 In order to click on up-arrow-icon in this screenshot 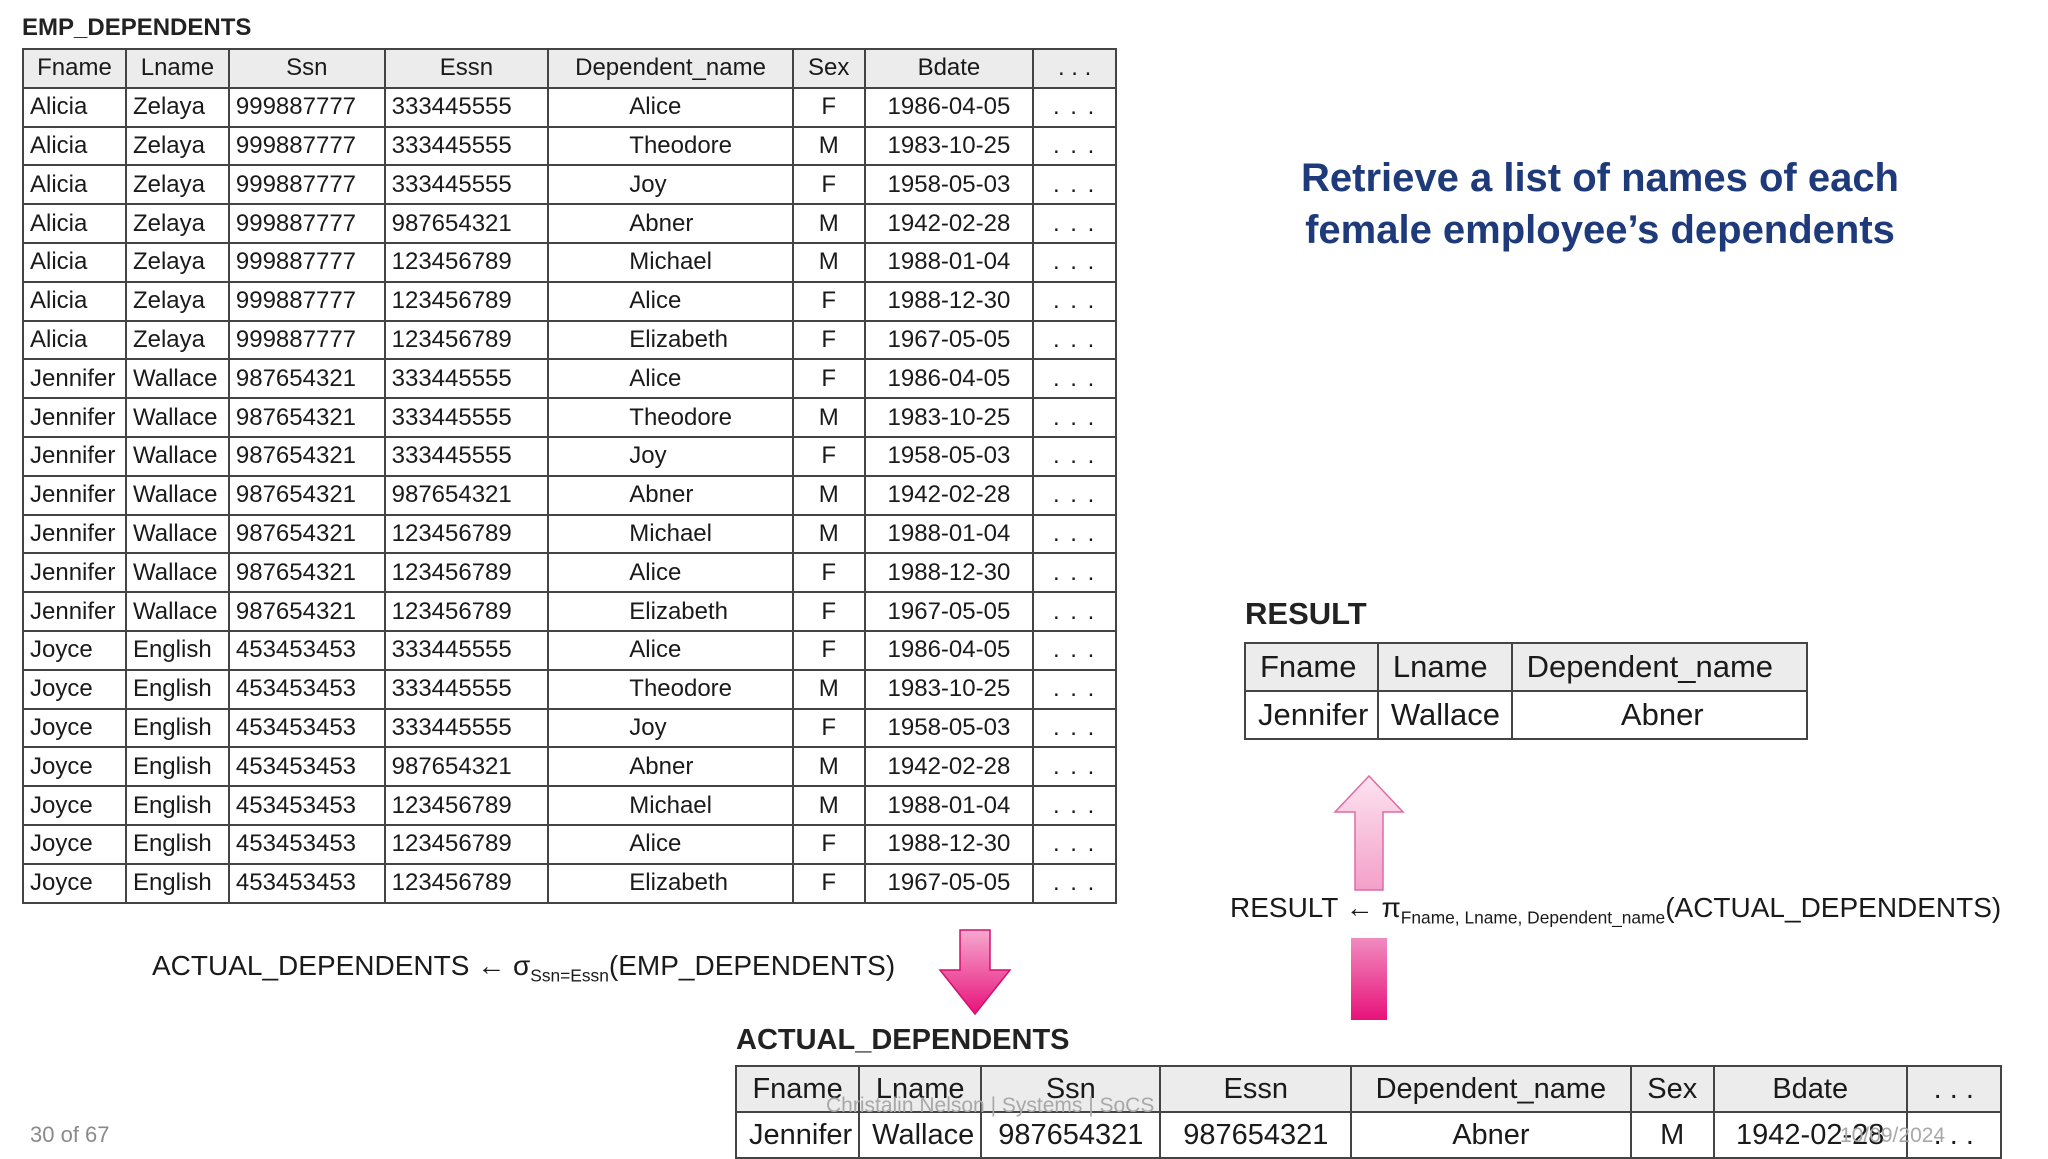, I will do `click(1369, 832)`.